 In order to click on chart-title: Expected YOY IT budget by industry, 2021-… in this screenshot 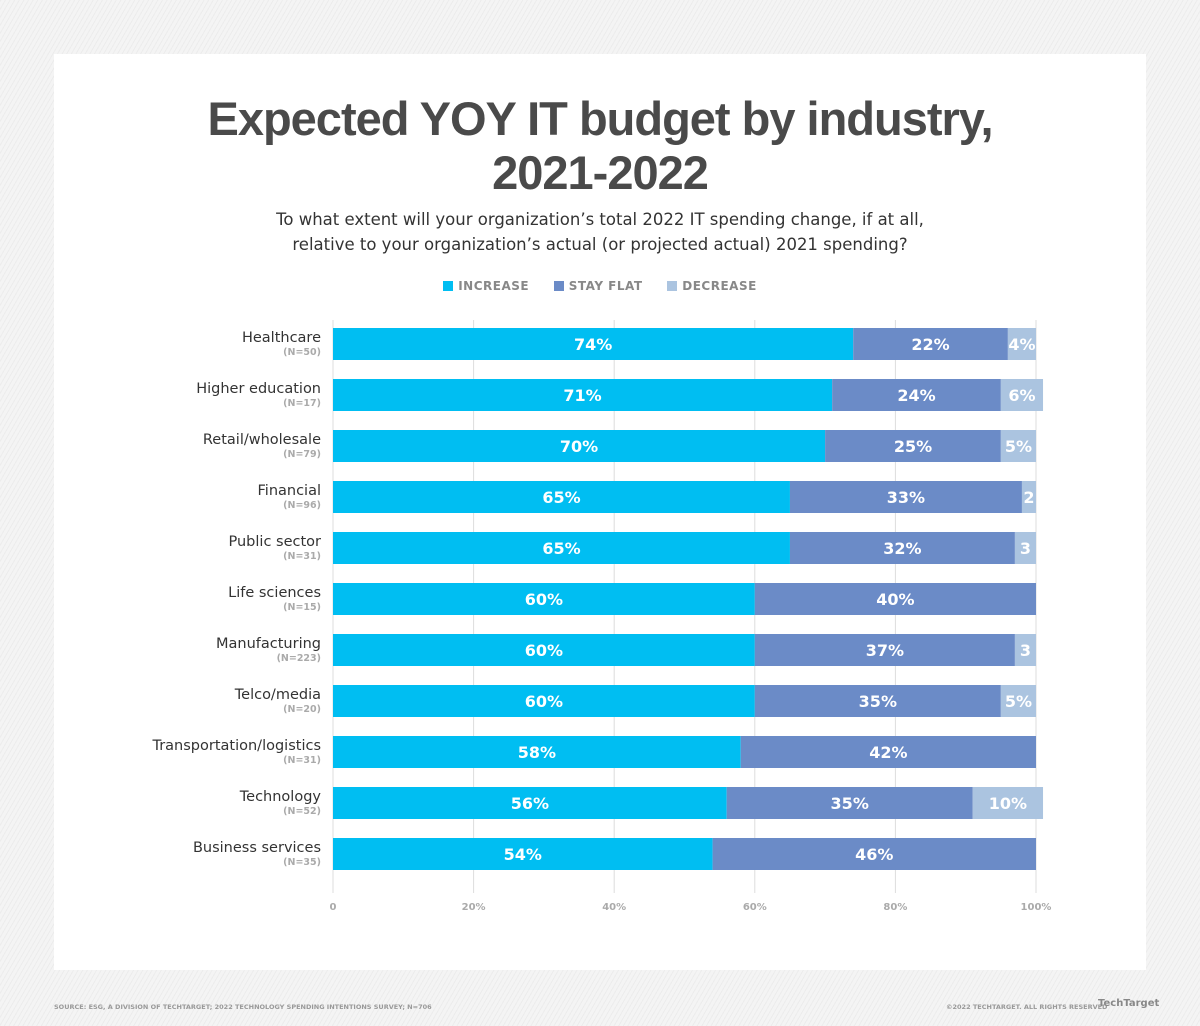, I will do `click(600, 146)`.